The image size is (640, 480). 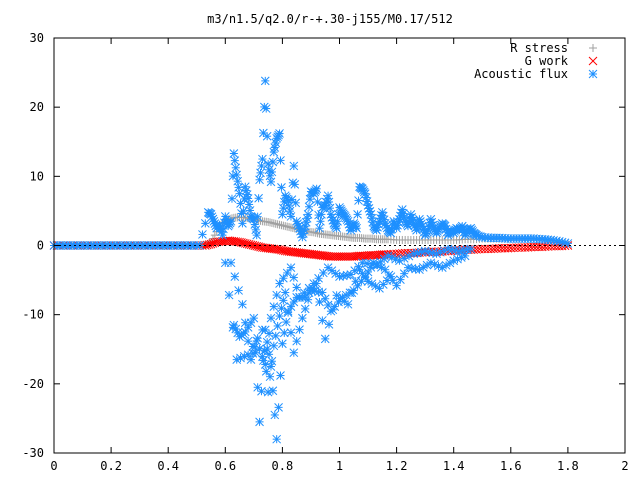 I want to click on y-tick-label: -20, so click(x=33, y=384).